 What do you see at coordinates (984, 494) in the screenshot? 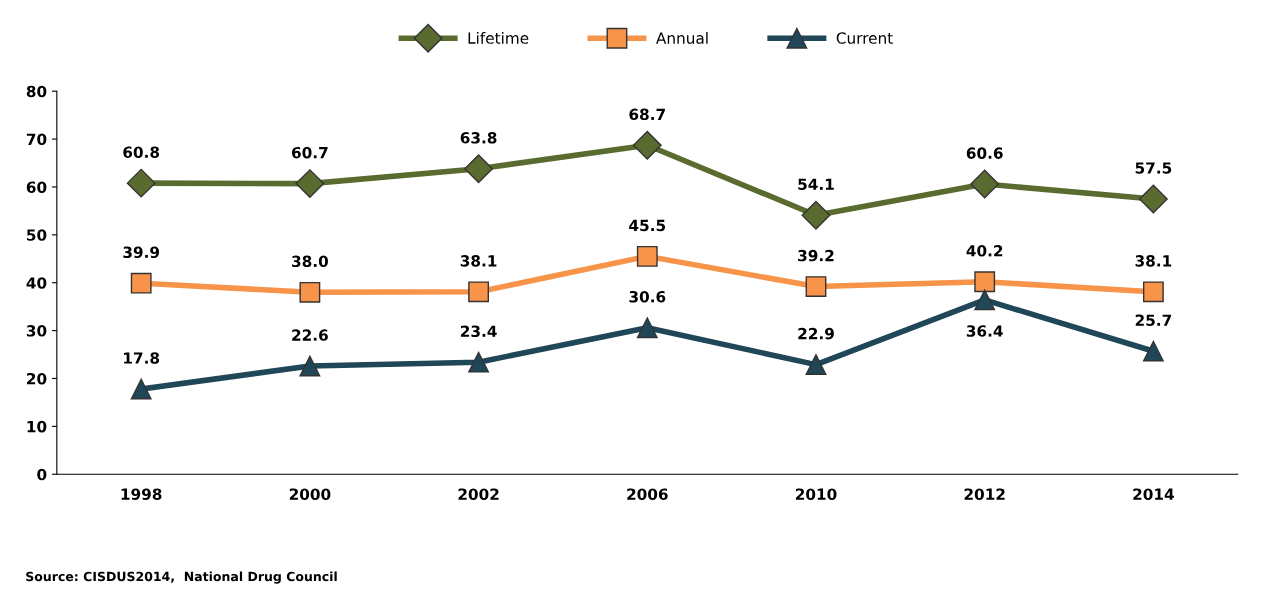
I see `x-tick-label: 2012` at bounding box center [984, 494].